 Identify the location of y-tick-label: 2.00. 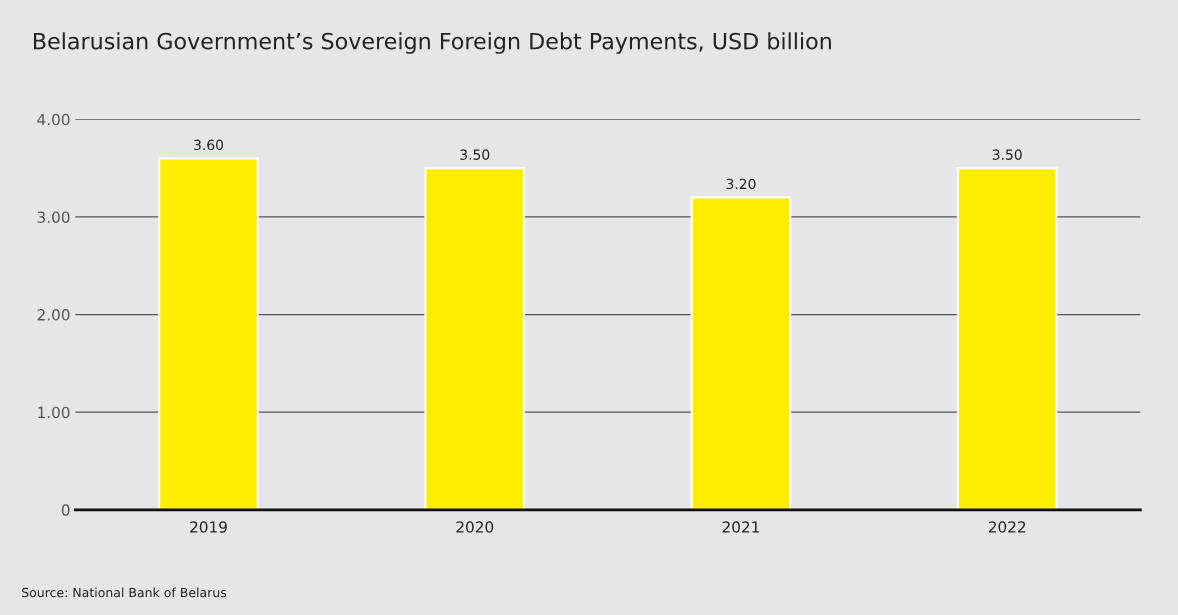
(53, 315).